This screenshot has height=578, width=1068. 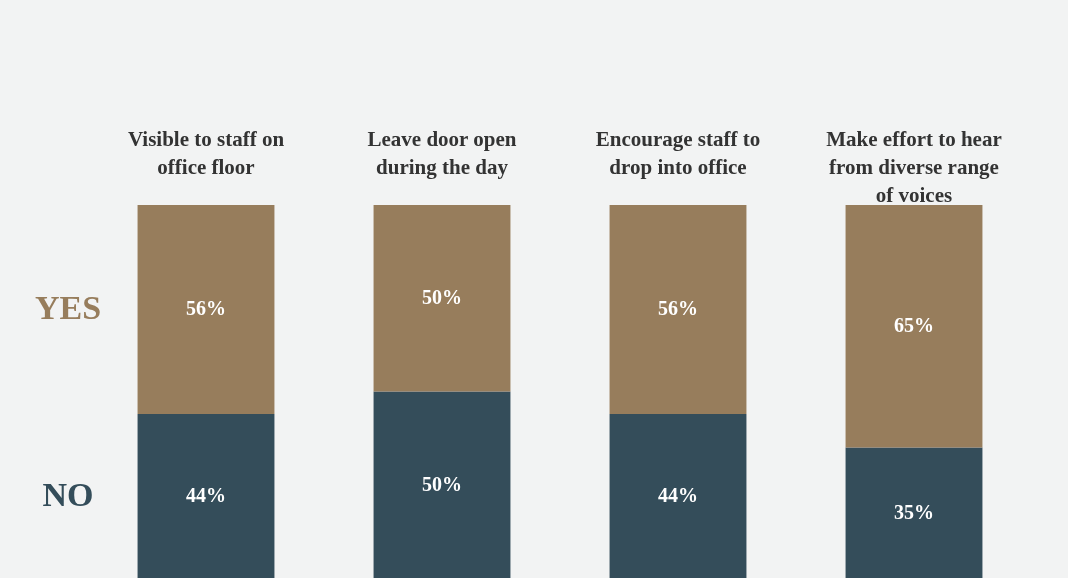 What do you see at coordinates (68, 308) in the screenshot?
I see `series-label: YES` at bounding box center [68, 308].